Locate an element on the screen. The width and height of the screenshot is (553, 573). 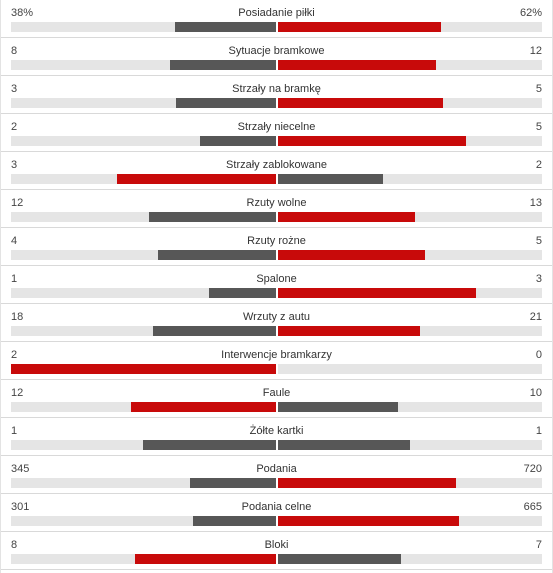
stat-row-header: 345 Podania 720 is located at coordinates (276, 469).